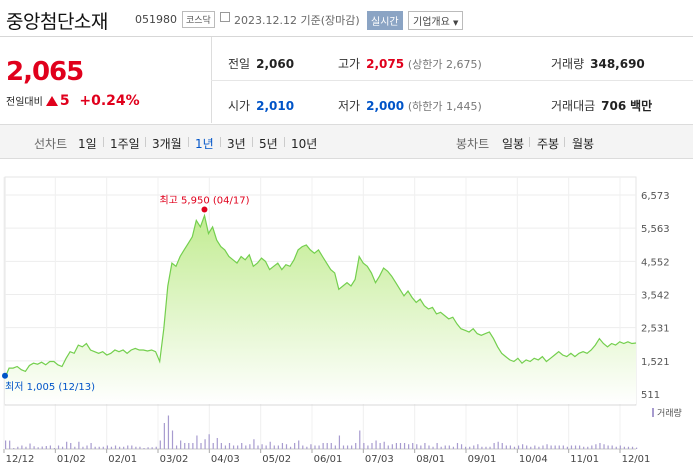 The image size is (693, 473). Describe the element at coordinates (584, 459) in the screenshot. I see `x-tick-label: 11/01` at that location.